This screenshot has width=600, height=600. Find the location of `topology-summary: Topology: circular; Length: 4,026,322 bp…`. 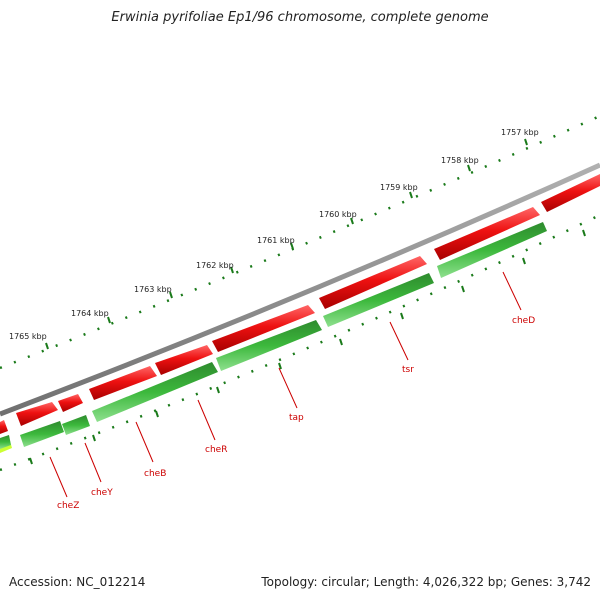

topology-summary: Topology: circular; Length: 4,026,322 bp… is located at coordinates (426, 582).